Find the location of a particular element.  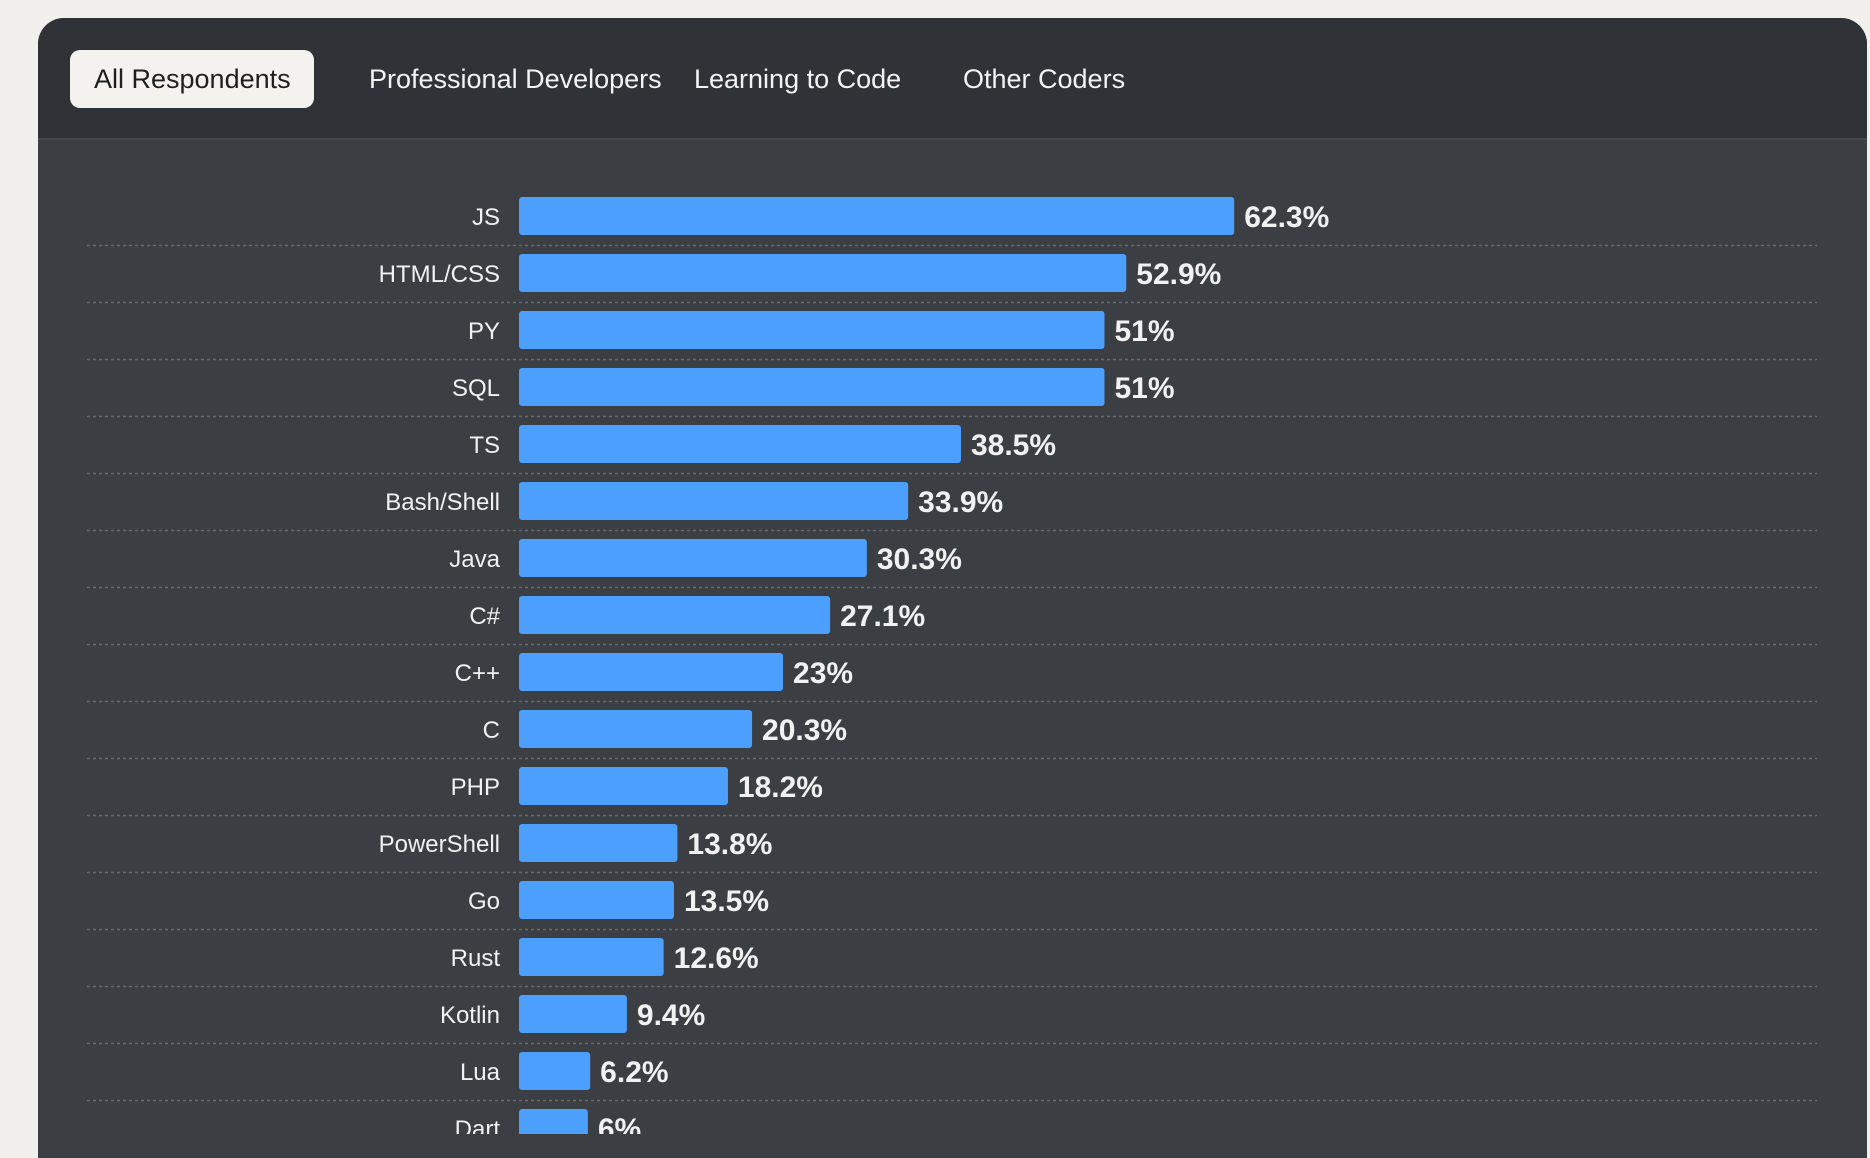

category-label: Dart is located at coordinates (478, 1125).